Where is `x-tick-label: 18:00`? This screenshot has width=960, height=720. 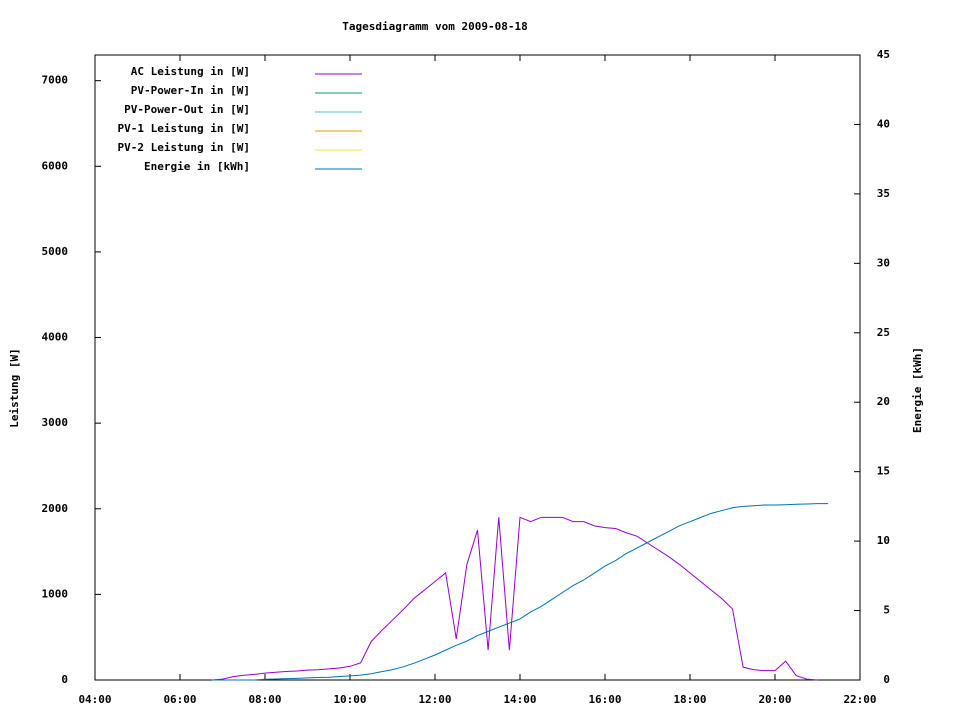
x-tick-label: 18:00 is located at coordinates (689, 699).